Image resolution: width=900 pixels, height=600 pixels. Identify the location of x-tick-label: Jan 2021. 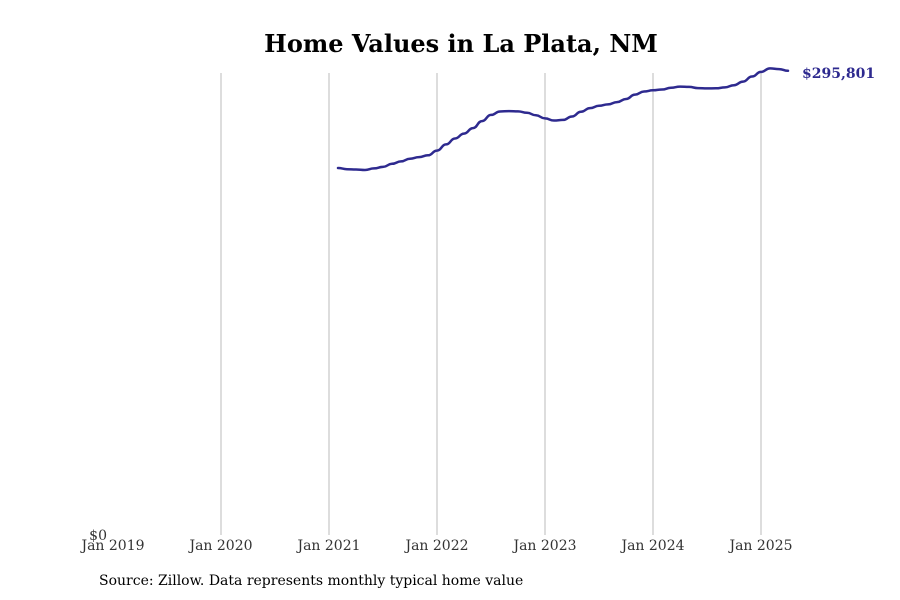
(327, 546).